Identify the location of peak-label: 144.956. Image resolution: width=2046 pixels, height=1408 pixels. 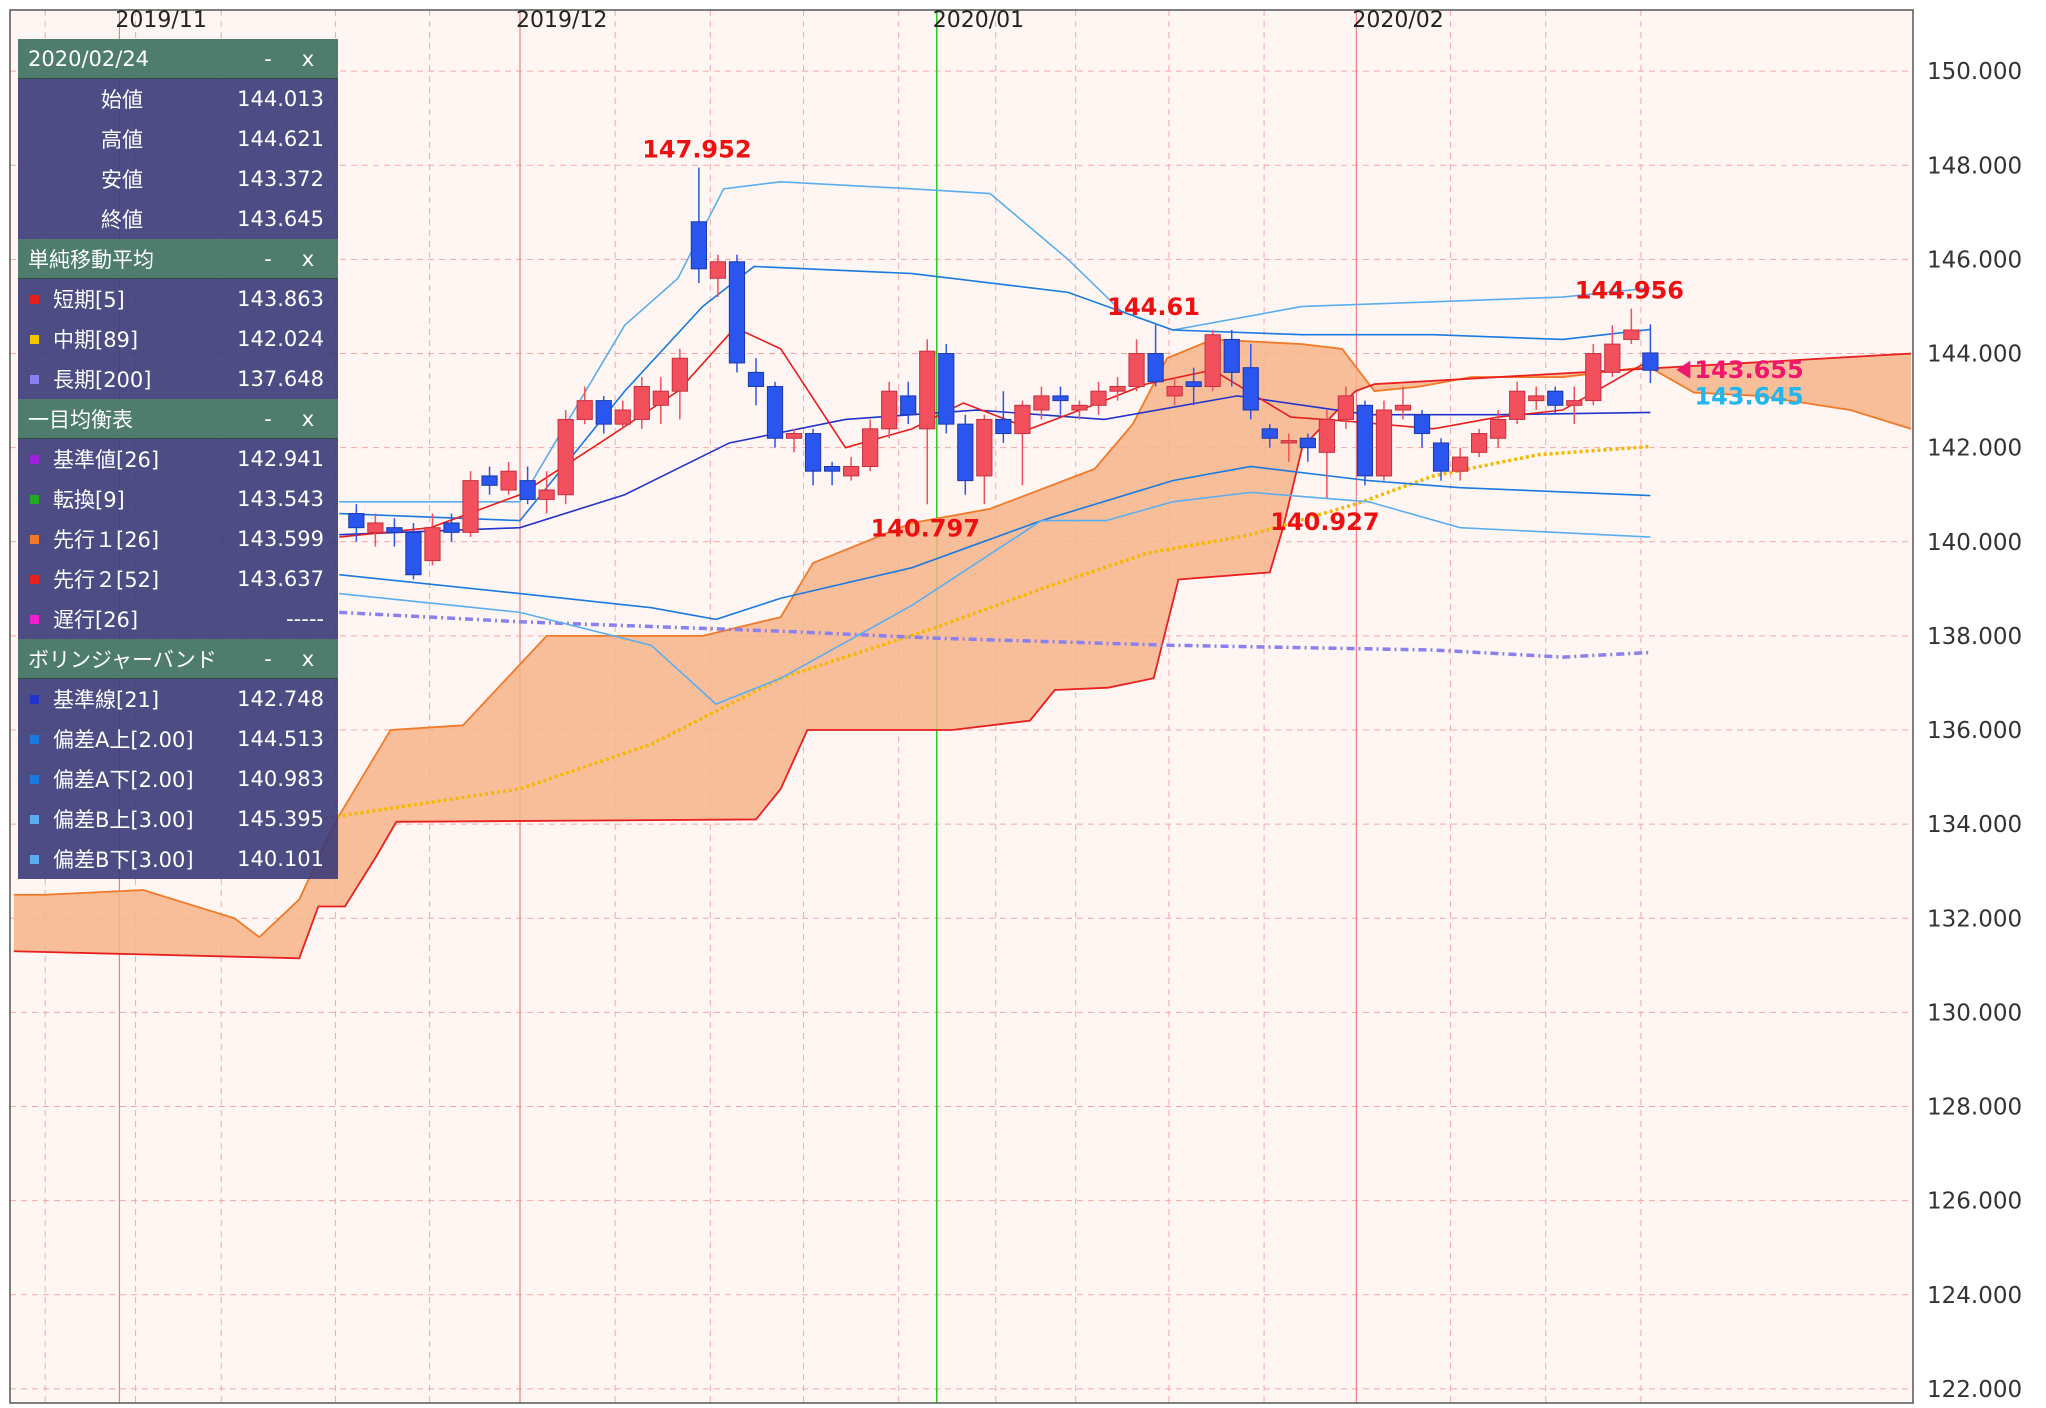
(1629, 291).